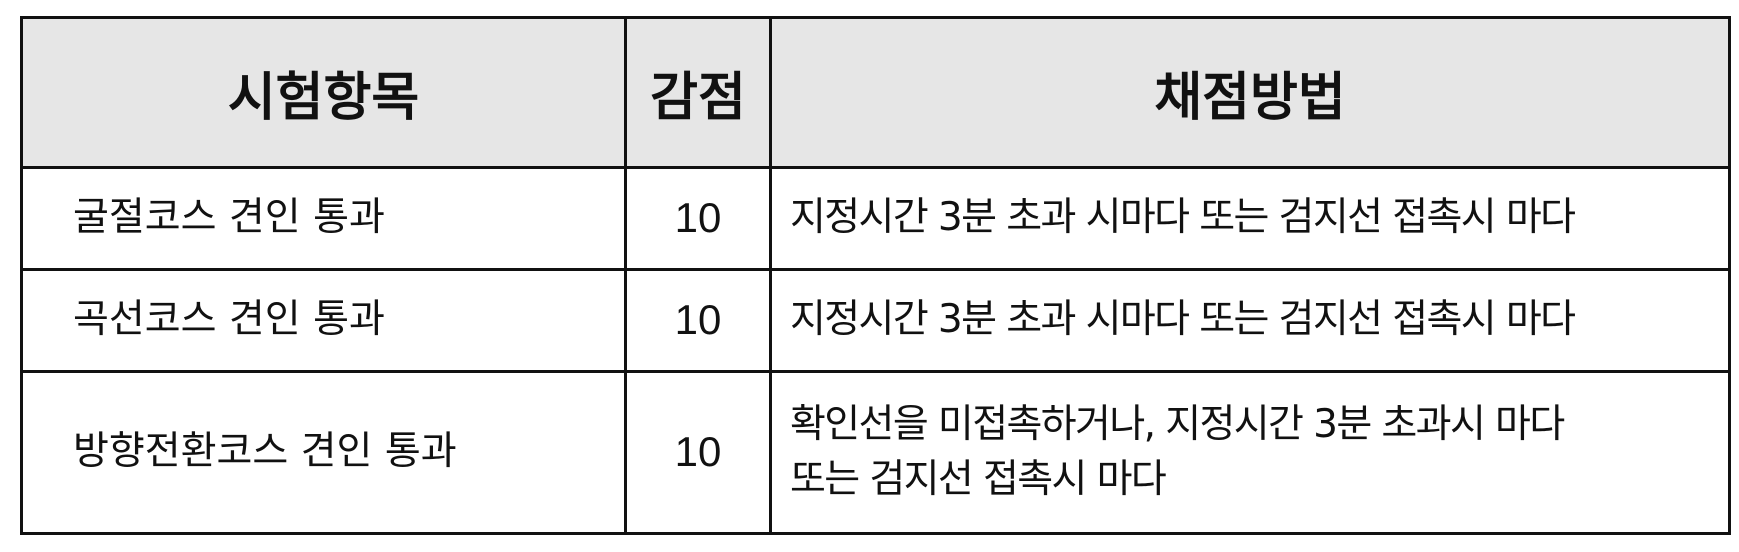 This screenshot has width=1739, height=552. What do you see at coordinates (323, 320) in the screenshot?
I see `test-item-cell: 곡선코스 견인 통과` at bounding box center [323, 320].